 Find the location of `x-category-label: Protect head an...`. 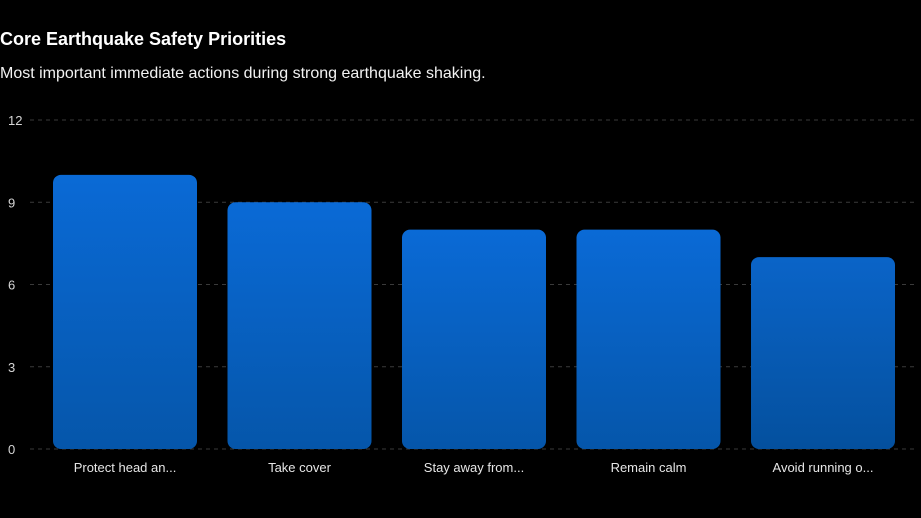

x-category-label: Protect head an... is located at coordinates (125, 467).